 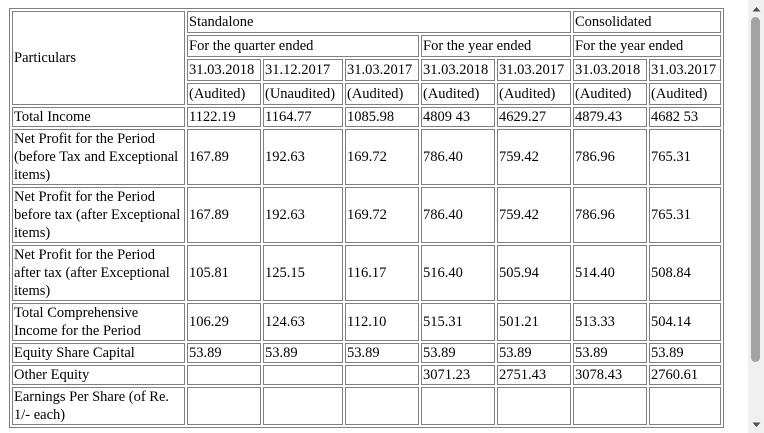 What do you see at coordinates (303, 117) in the screenshot?
I see `value-cell: 1164.77` at bounding box center [303, 117].